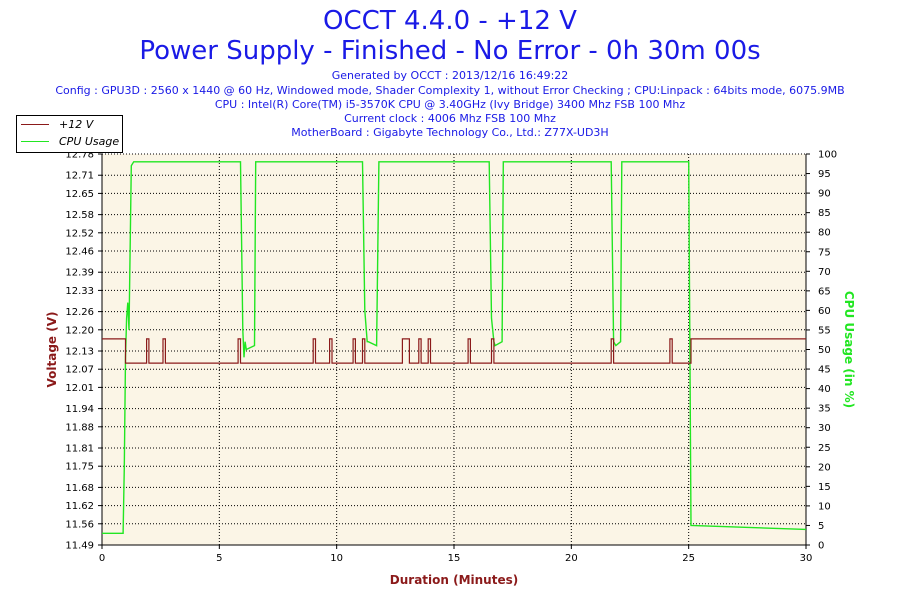 The width and height of the screenshot is (900, 600). What do you see at coordinates (824, 370) in the screenshot?
I see `y-right-tick-label-9: 45` at bounding box center [824, 370].